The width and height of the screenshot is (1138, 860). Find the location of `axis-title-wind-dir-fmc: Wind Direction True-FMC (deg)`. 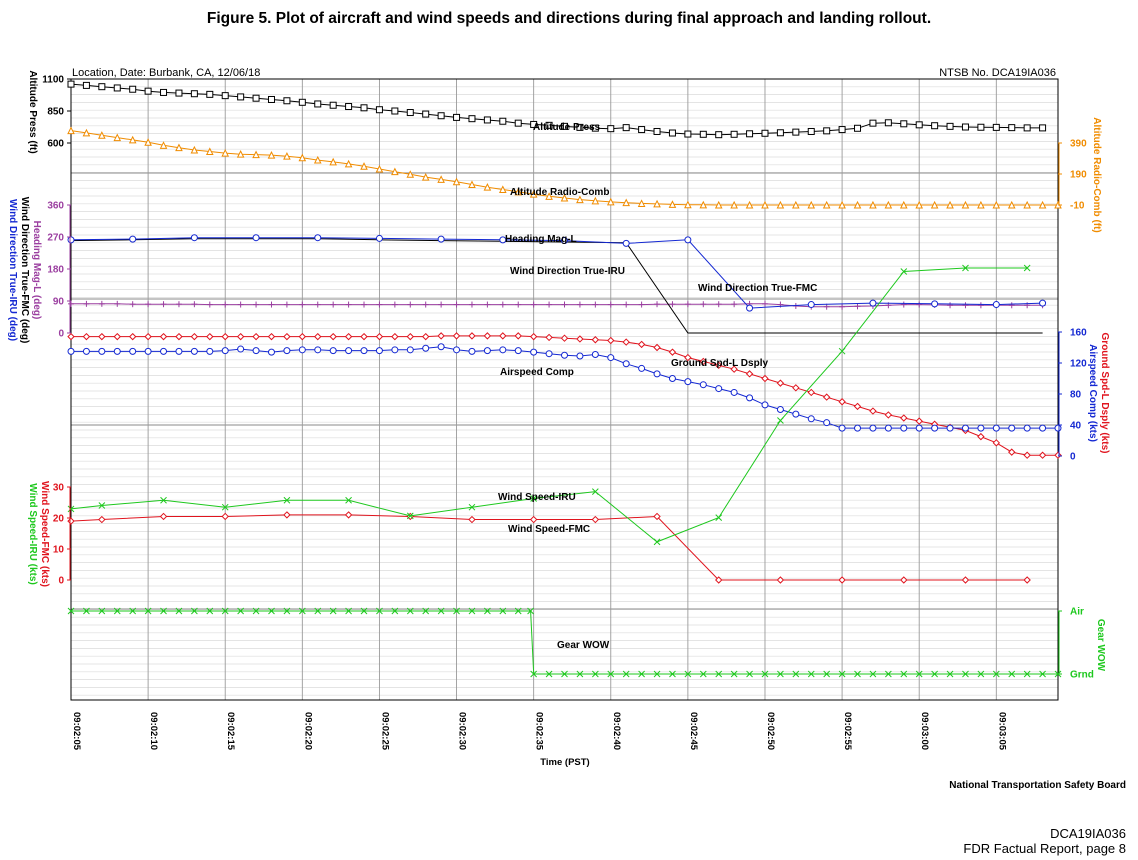

axis-title-wind-dir-fmc: Wind Direction True-FMC (deg) is located at coordinates (24, 270).